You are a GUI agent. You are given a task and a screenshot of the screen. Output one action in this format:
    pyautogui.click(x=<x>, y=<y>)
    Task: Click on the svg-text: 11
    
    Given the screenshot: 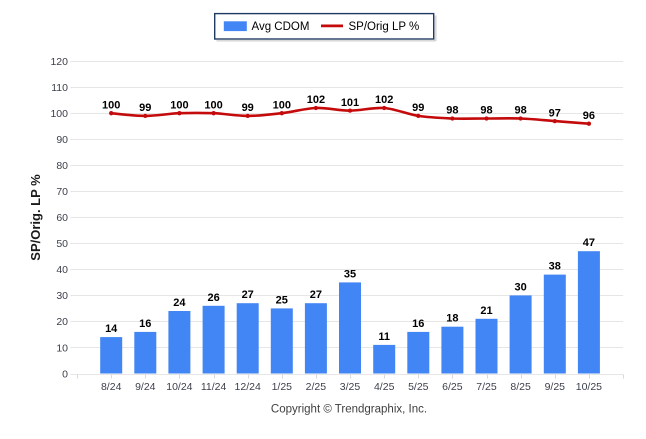 What is the action you would take?
    pyautogui.click(x=384, y=337)
    